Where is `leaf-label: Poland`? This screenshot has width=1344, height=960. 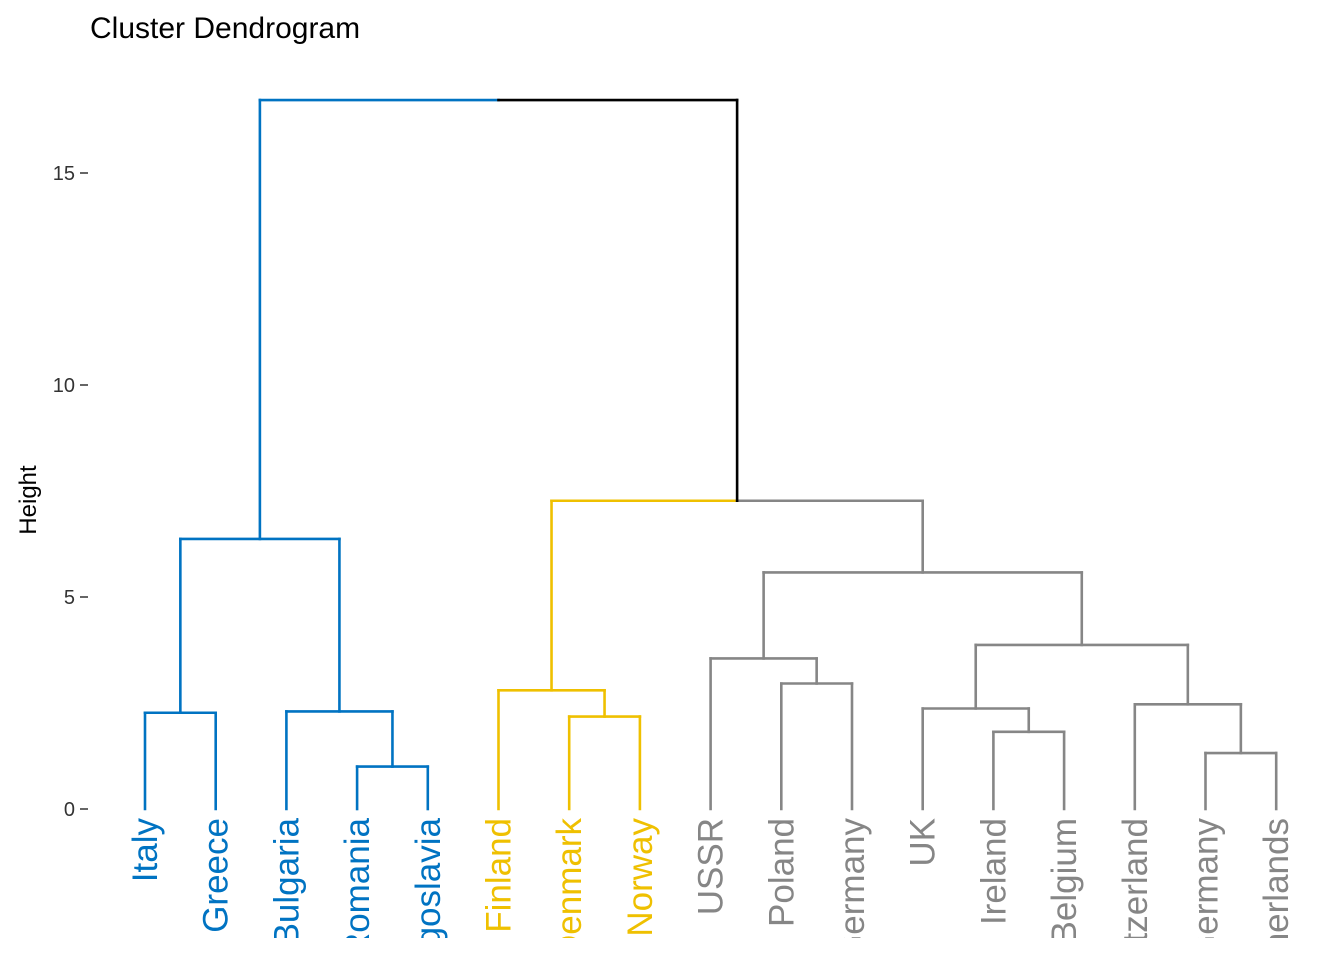 leaf-label: Poland is located at coordinates (781, 872).